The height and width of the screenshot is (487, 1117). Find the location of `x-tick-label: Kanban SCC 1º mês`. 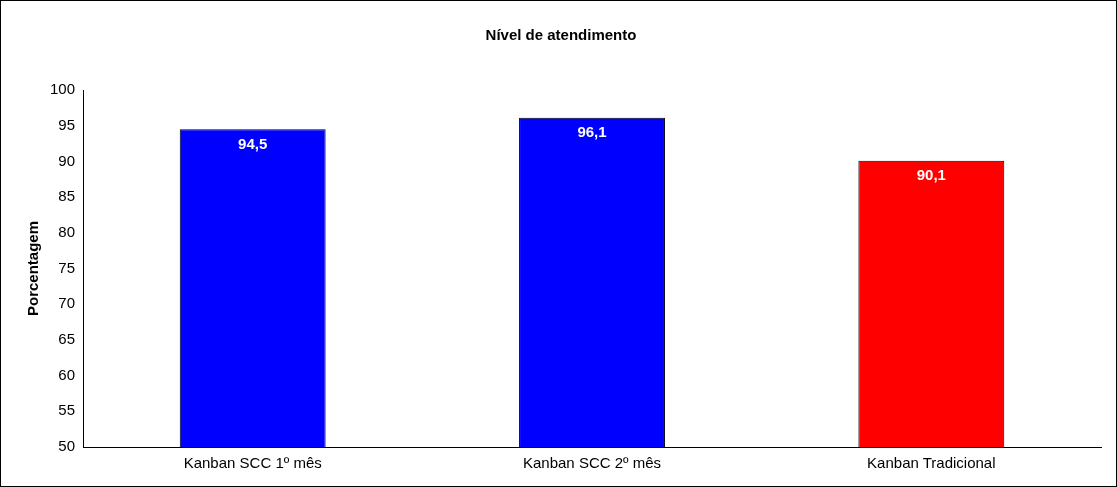

x-tick-label: Kanban SCC 1º mês is located at coordinates (252, 463).